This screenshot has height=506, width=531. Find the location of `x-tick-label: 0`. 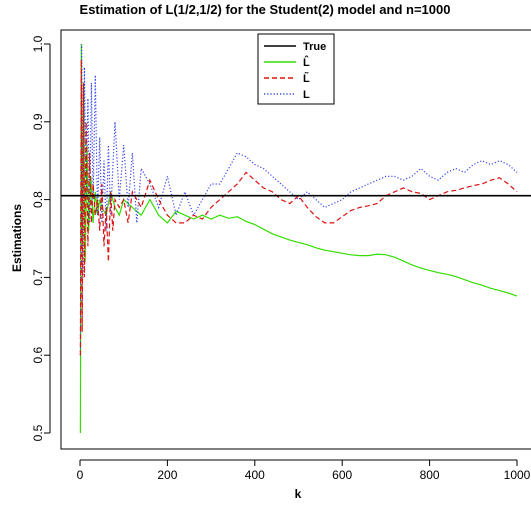

x-tick-label: 0 is located at coordinates (80, 475).